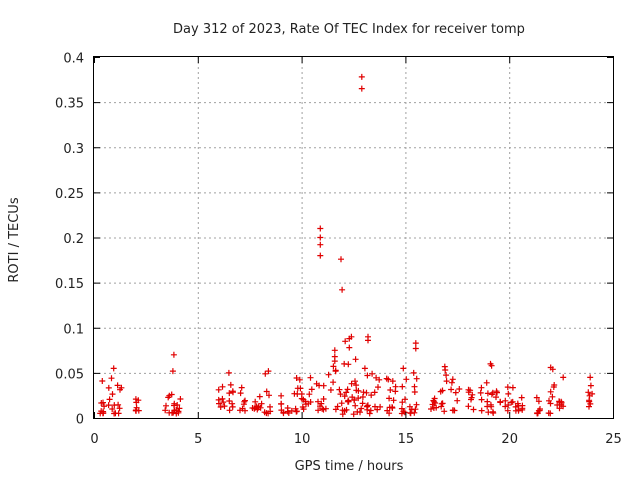 This screenshot has height=480, width=640. Describe the element at coordinates (613, 439) in the screenshot. I see `x-tick-label: 25` at that location.